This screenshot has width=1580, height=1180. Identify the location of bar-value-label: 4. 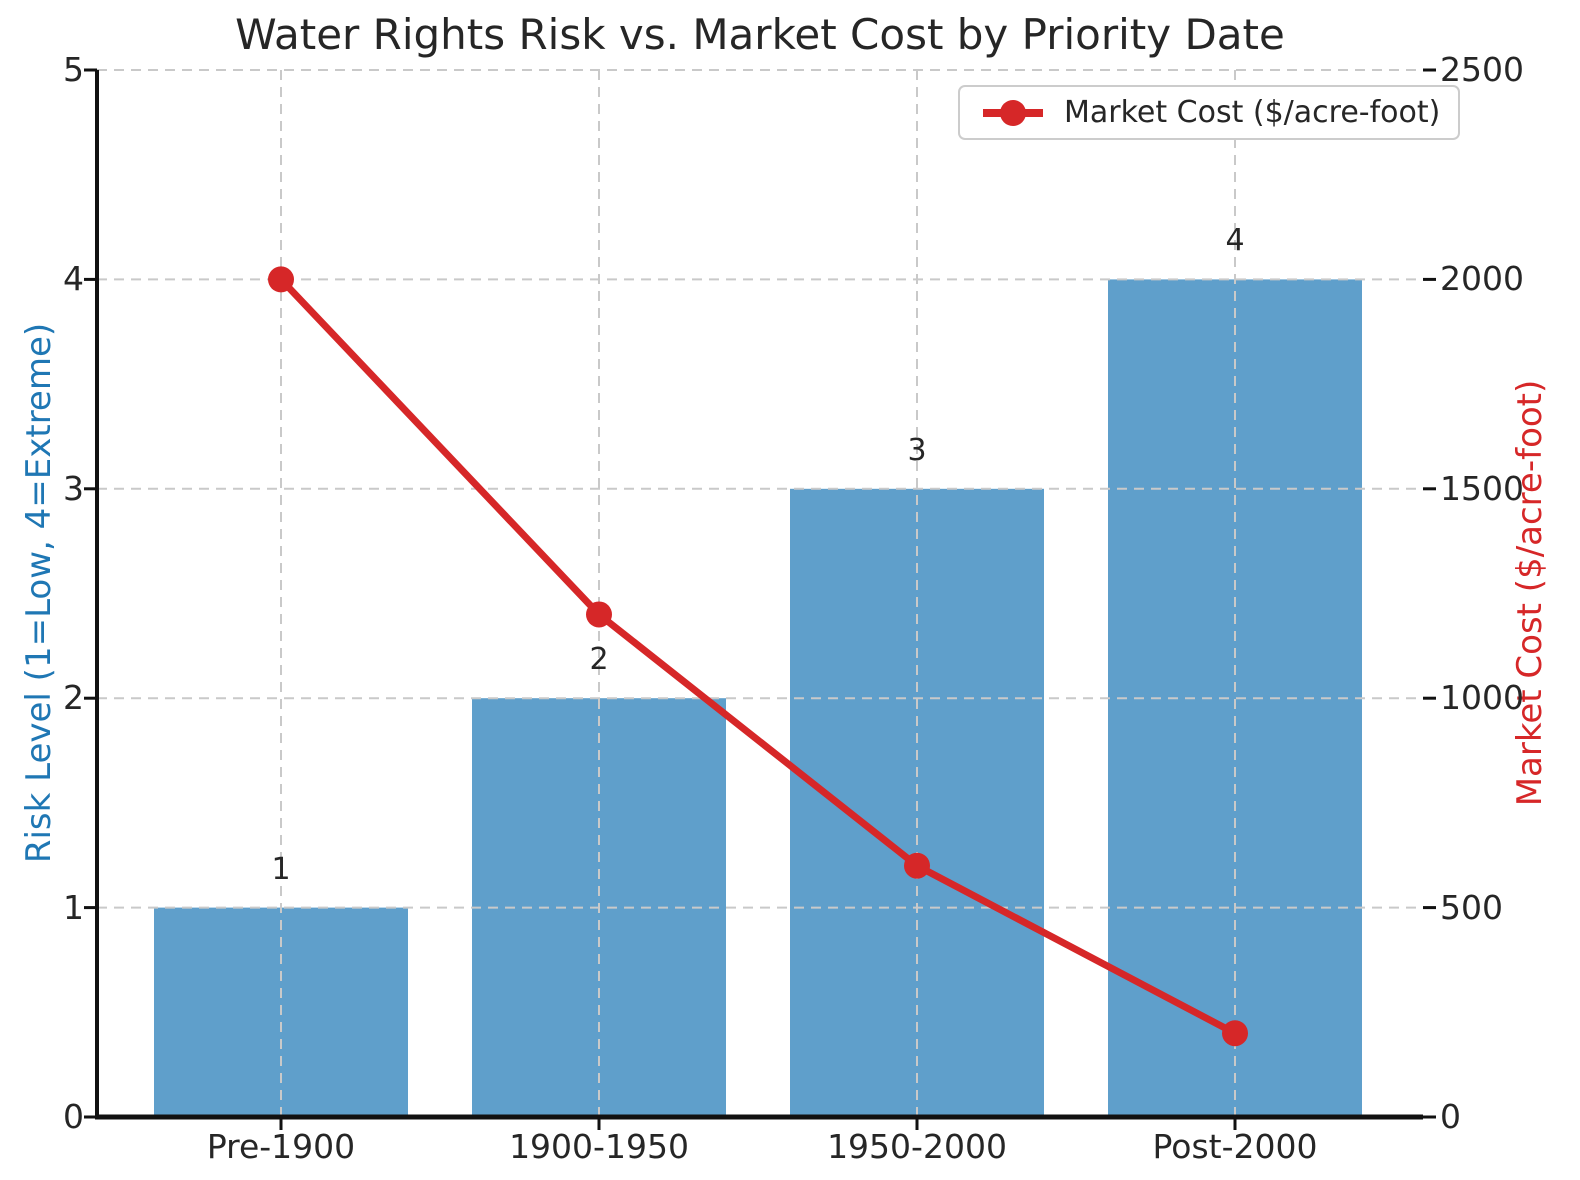
(1235, 241).